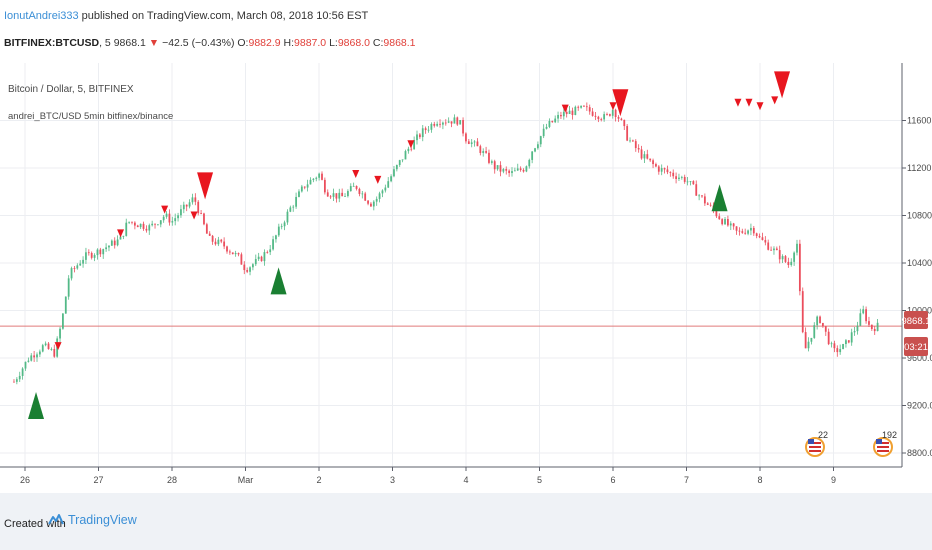 The image size is (932, 550). I want to click on x-tick-label: 5, so click(539, 480).